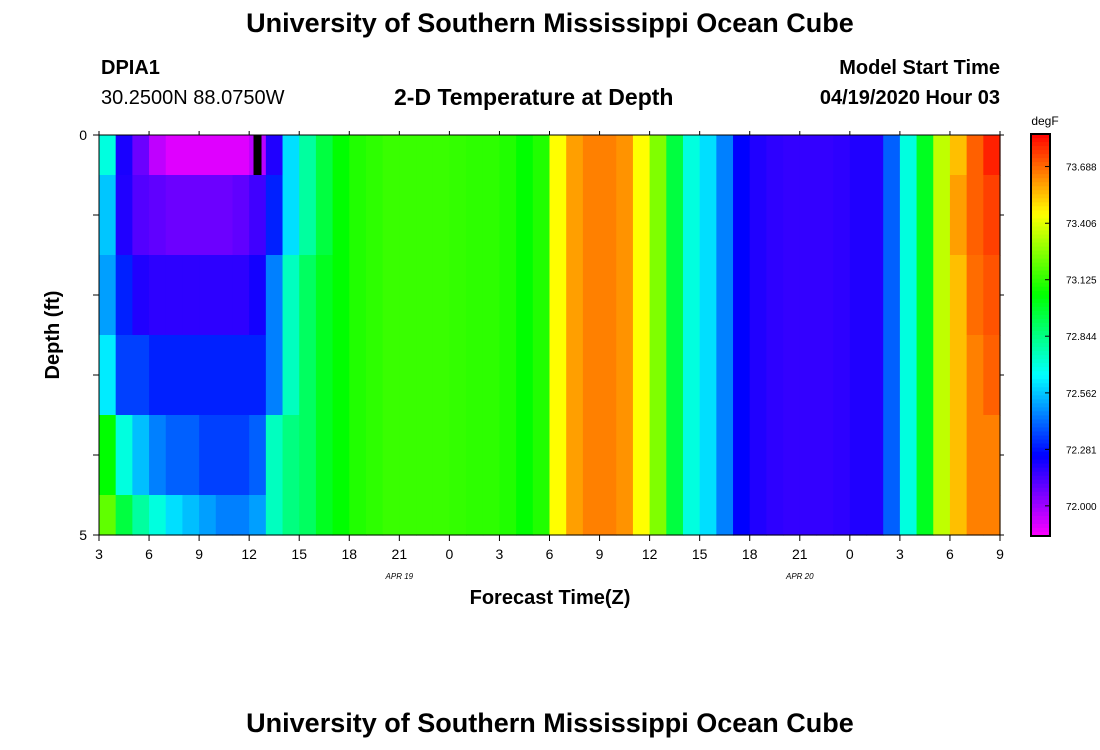  What do you see at coordinates (1025, 155) in the screenshot?
I see `heatmap-marker` at bounding box center [1025, 155].